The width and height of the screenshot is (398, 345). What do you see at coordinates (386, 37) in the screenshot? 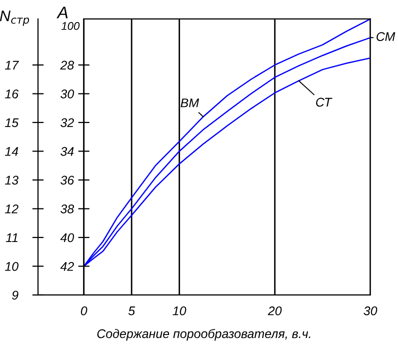
I see `series-label: СМ` at bounding box center [386, 37].